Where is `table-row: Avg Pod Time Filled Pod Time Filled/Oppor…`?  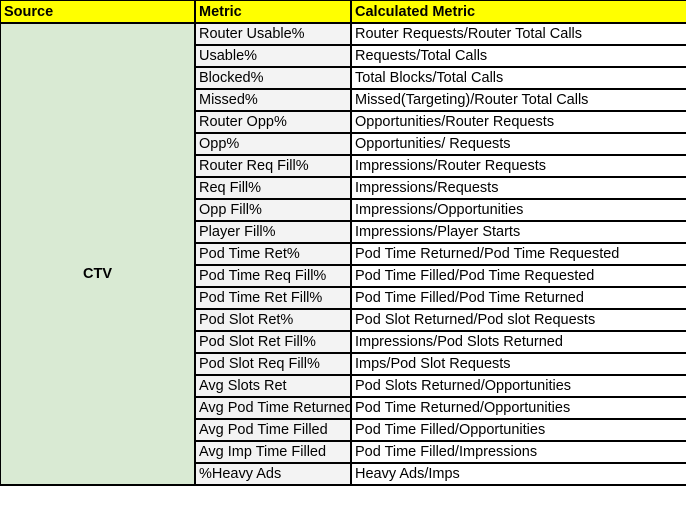
table-row: Avg Pod Time Filled Pod Time Filled/Oppor… is located at coordinates (343, 430).